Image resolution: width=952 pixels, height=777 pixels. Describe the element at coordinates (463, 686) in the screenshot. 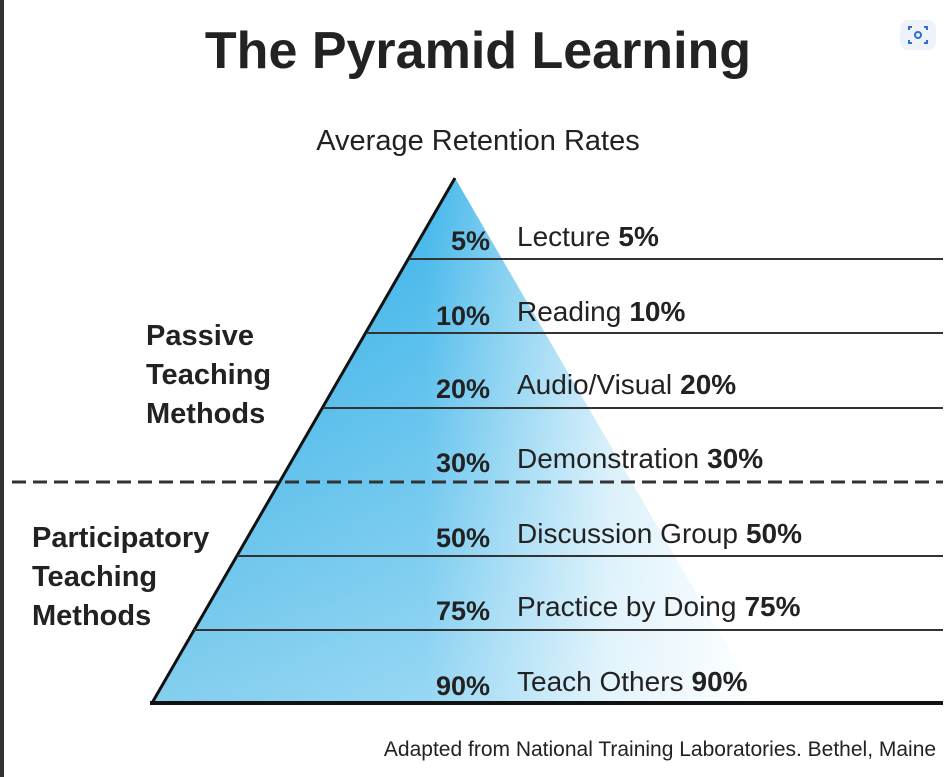

I see `level-rate: 90%` at that location.